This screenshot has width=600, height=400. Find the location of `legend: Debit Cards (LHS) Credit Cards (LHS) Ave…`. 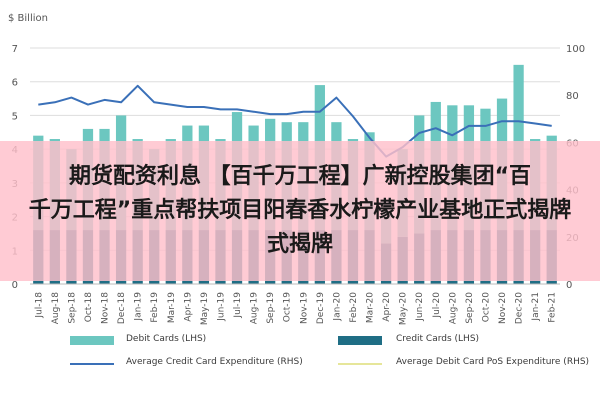

legend: Debit Cards (LHS) Credit Cards (LHS) Ave… is located at coordinates (330, 365).